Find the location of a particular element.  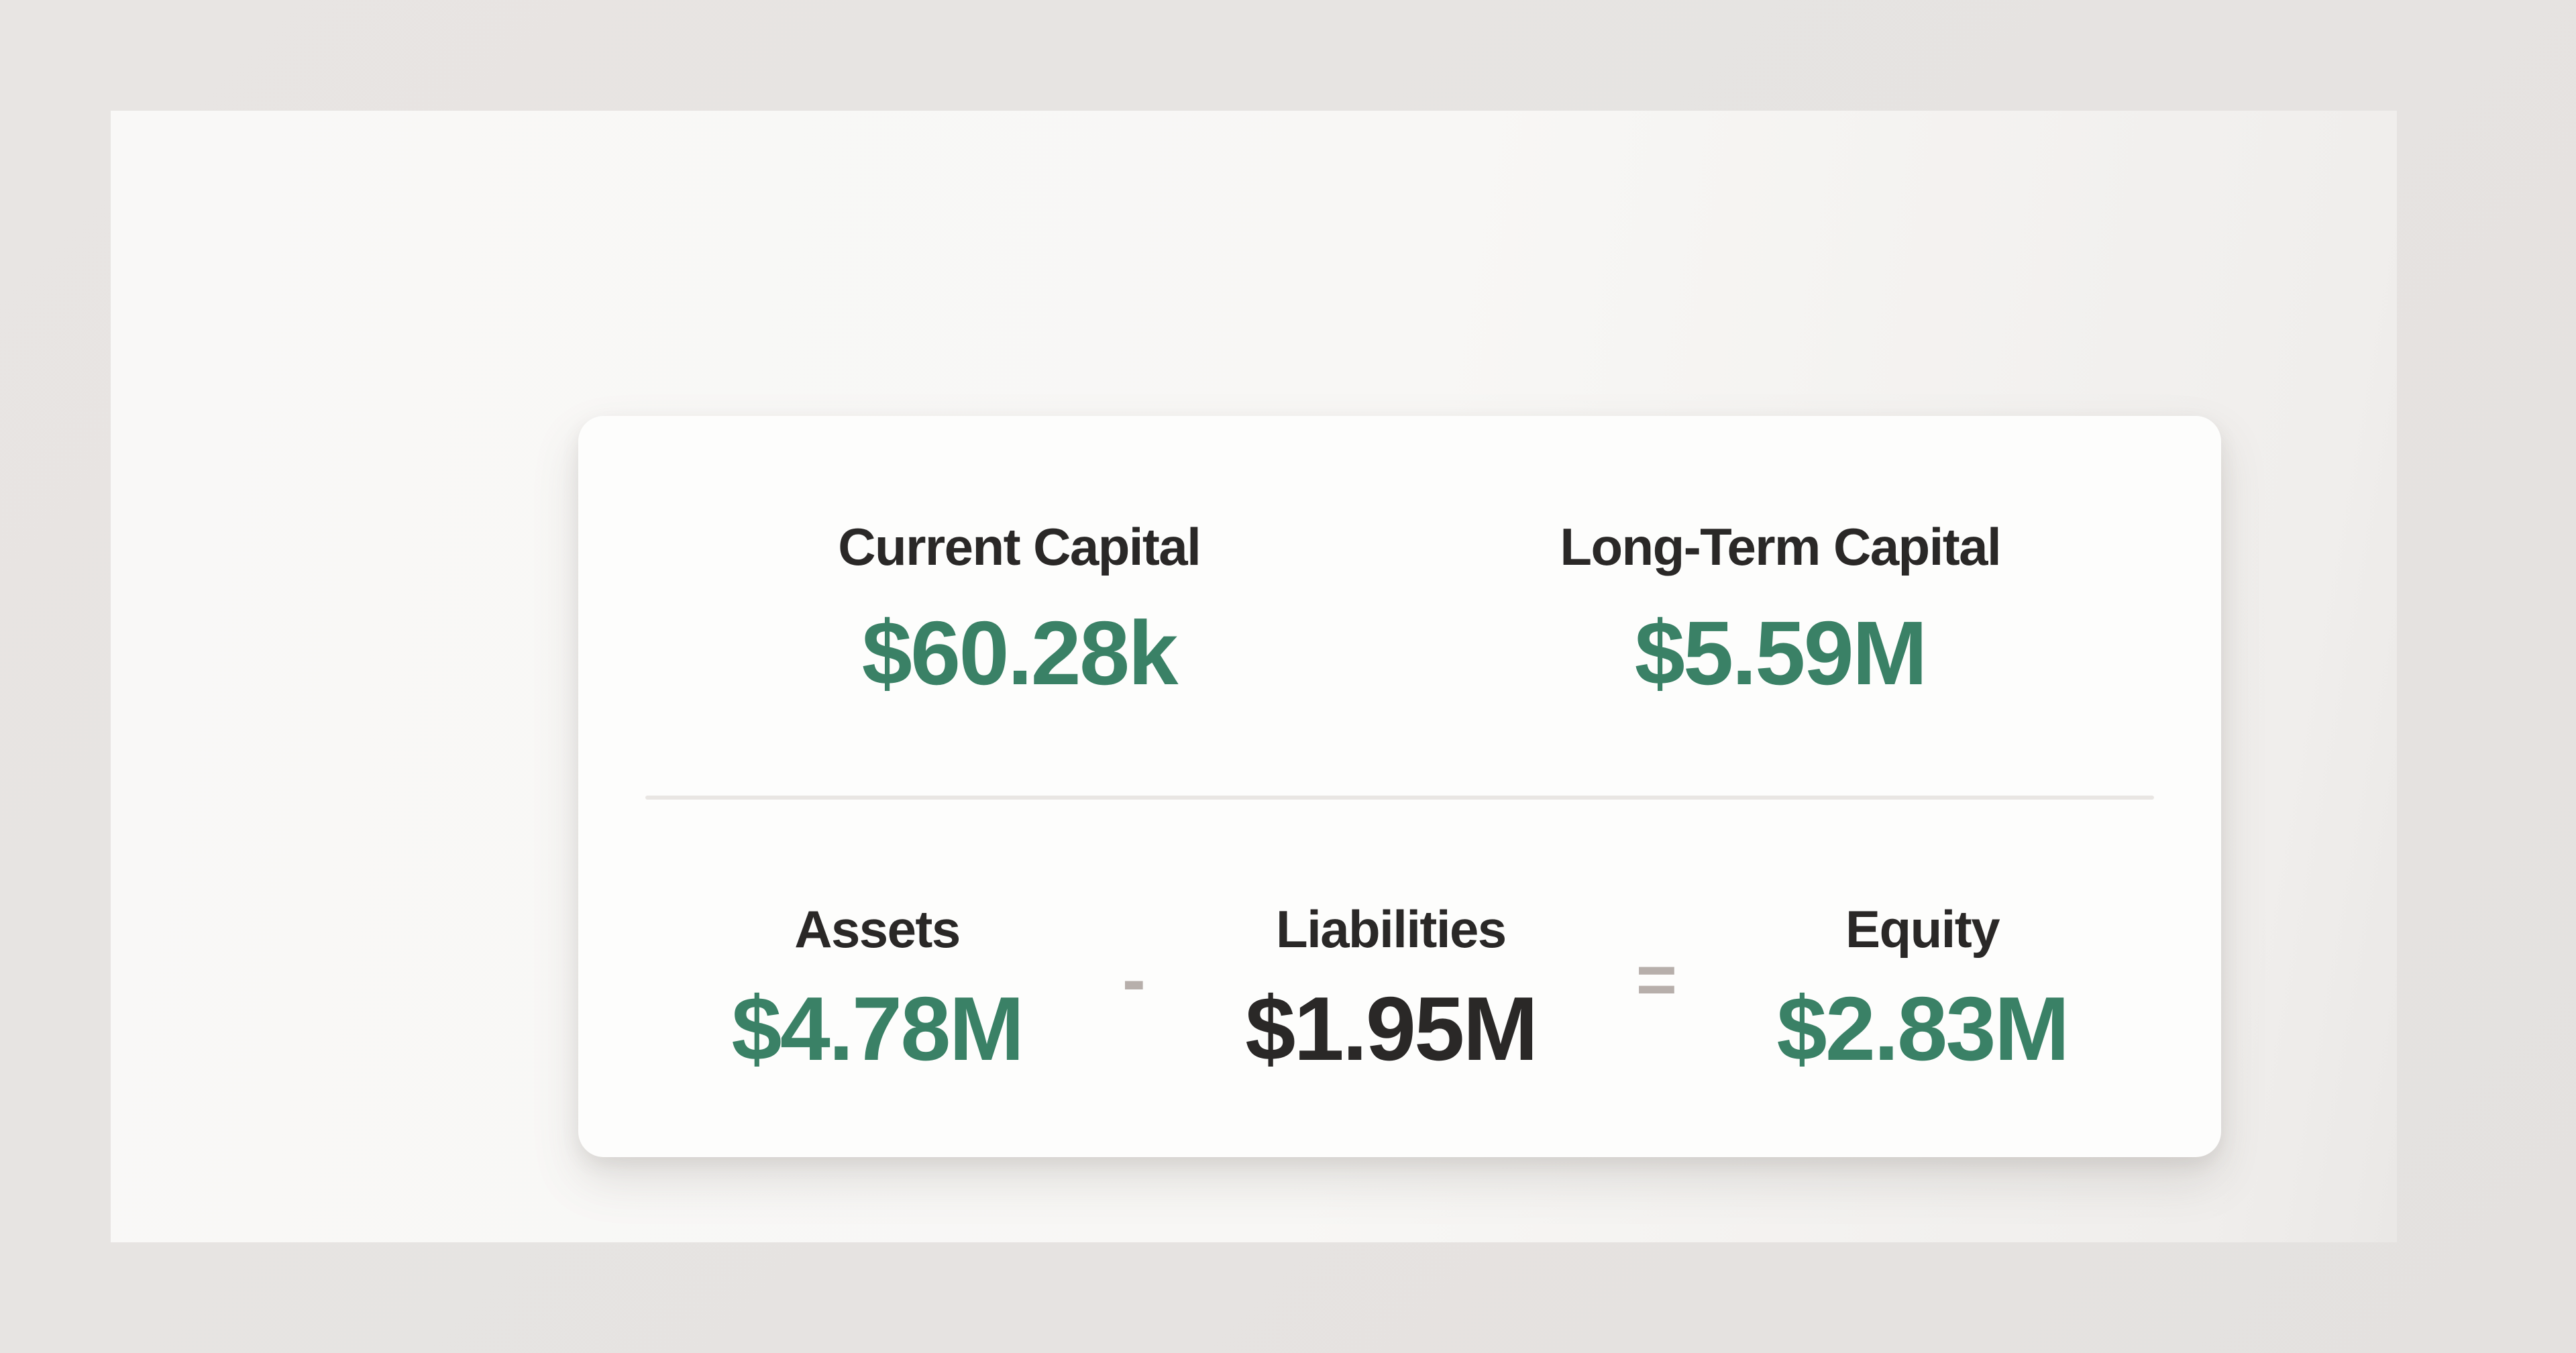

long-term-capital-stat: Long-Term Capital $5.59M is located at coordinates (1780, 610).